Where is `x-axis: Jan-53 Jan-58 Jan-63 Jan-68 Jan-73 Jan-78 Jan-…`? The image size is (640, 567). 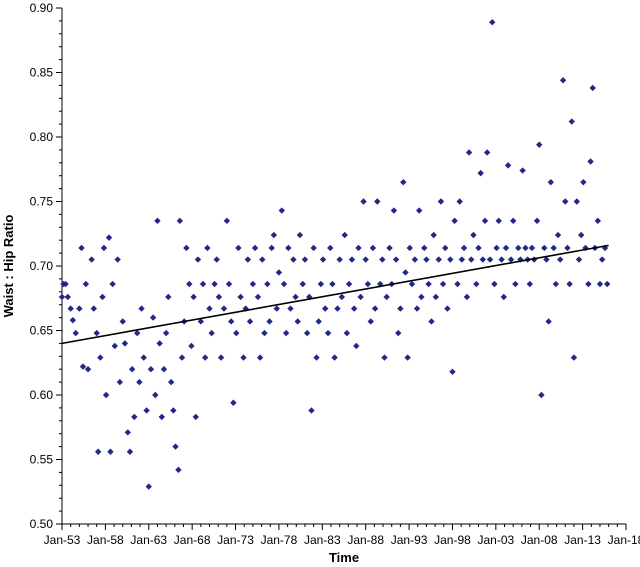
x-axis: Jan-53 Jan-58 Jan-63 Jan-68 Jan-73 Jan-78 Jan-… is located at coordinates (342, 535).